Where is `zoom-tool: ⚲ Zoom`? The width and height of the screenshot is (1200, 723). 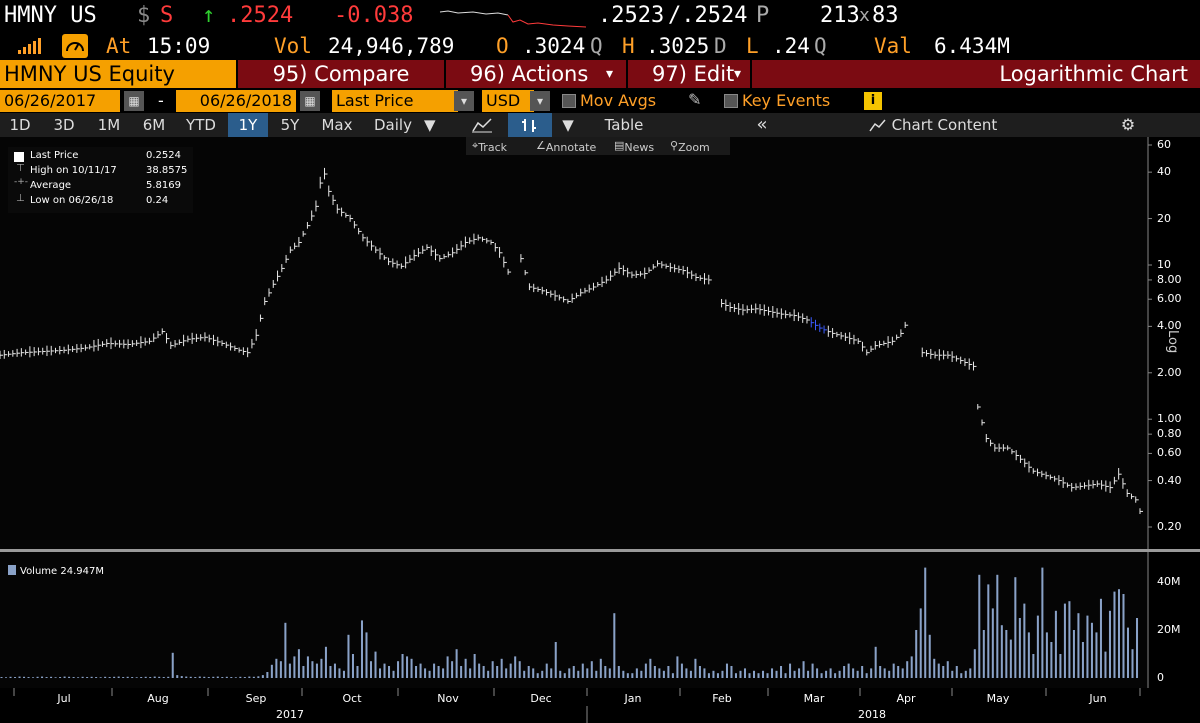 zoom-tool: ⚲ Zoom is located at coordinates (690, 146).